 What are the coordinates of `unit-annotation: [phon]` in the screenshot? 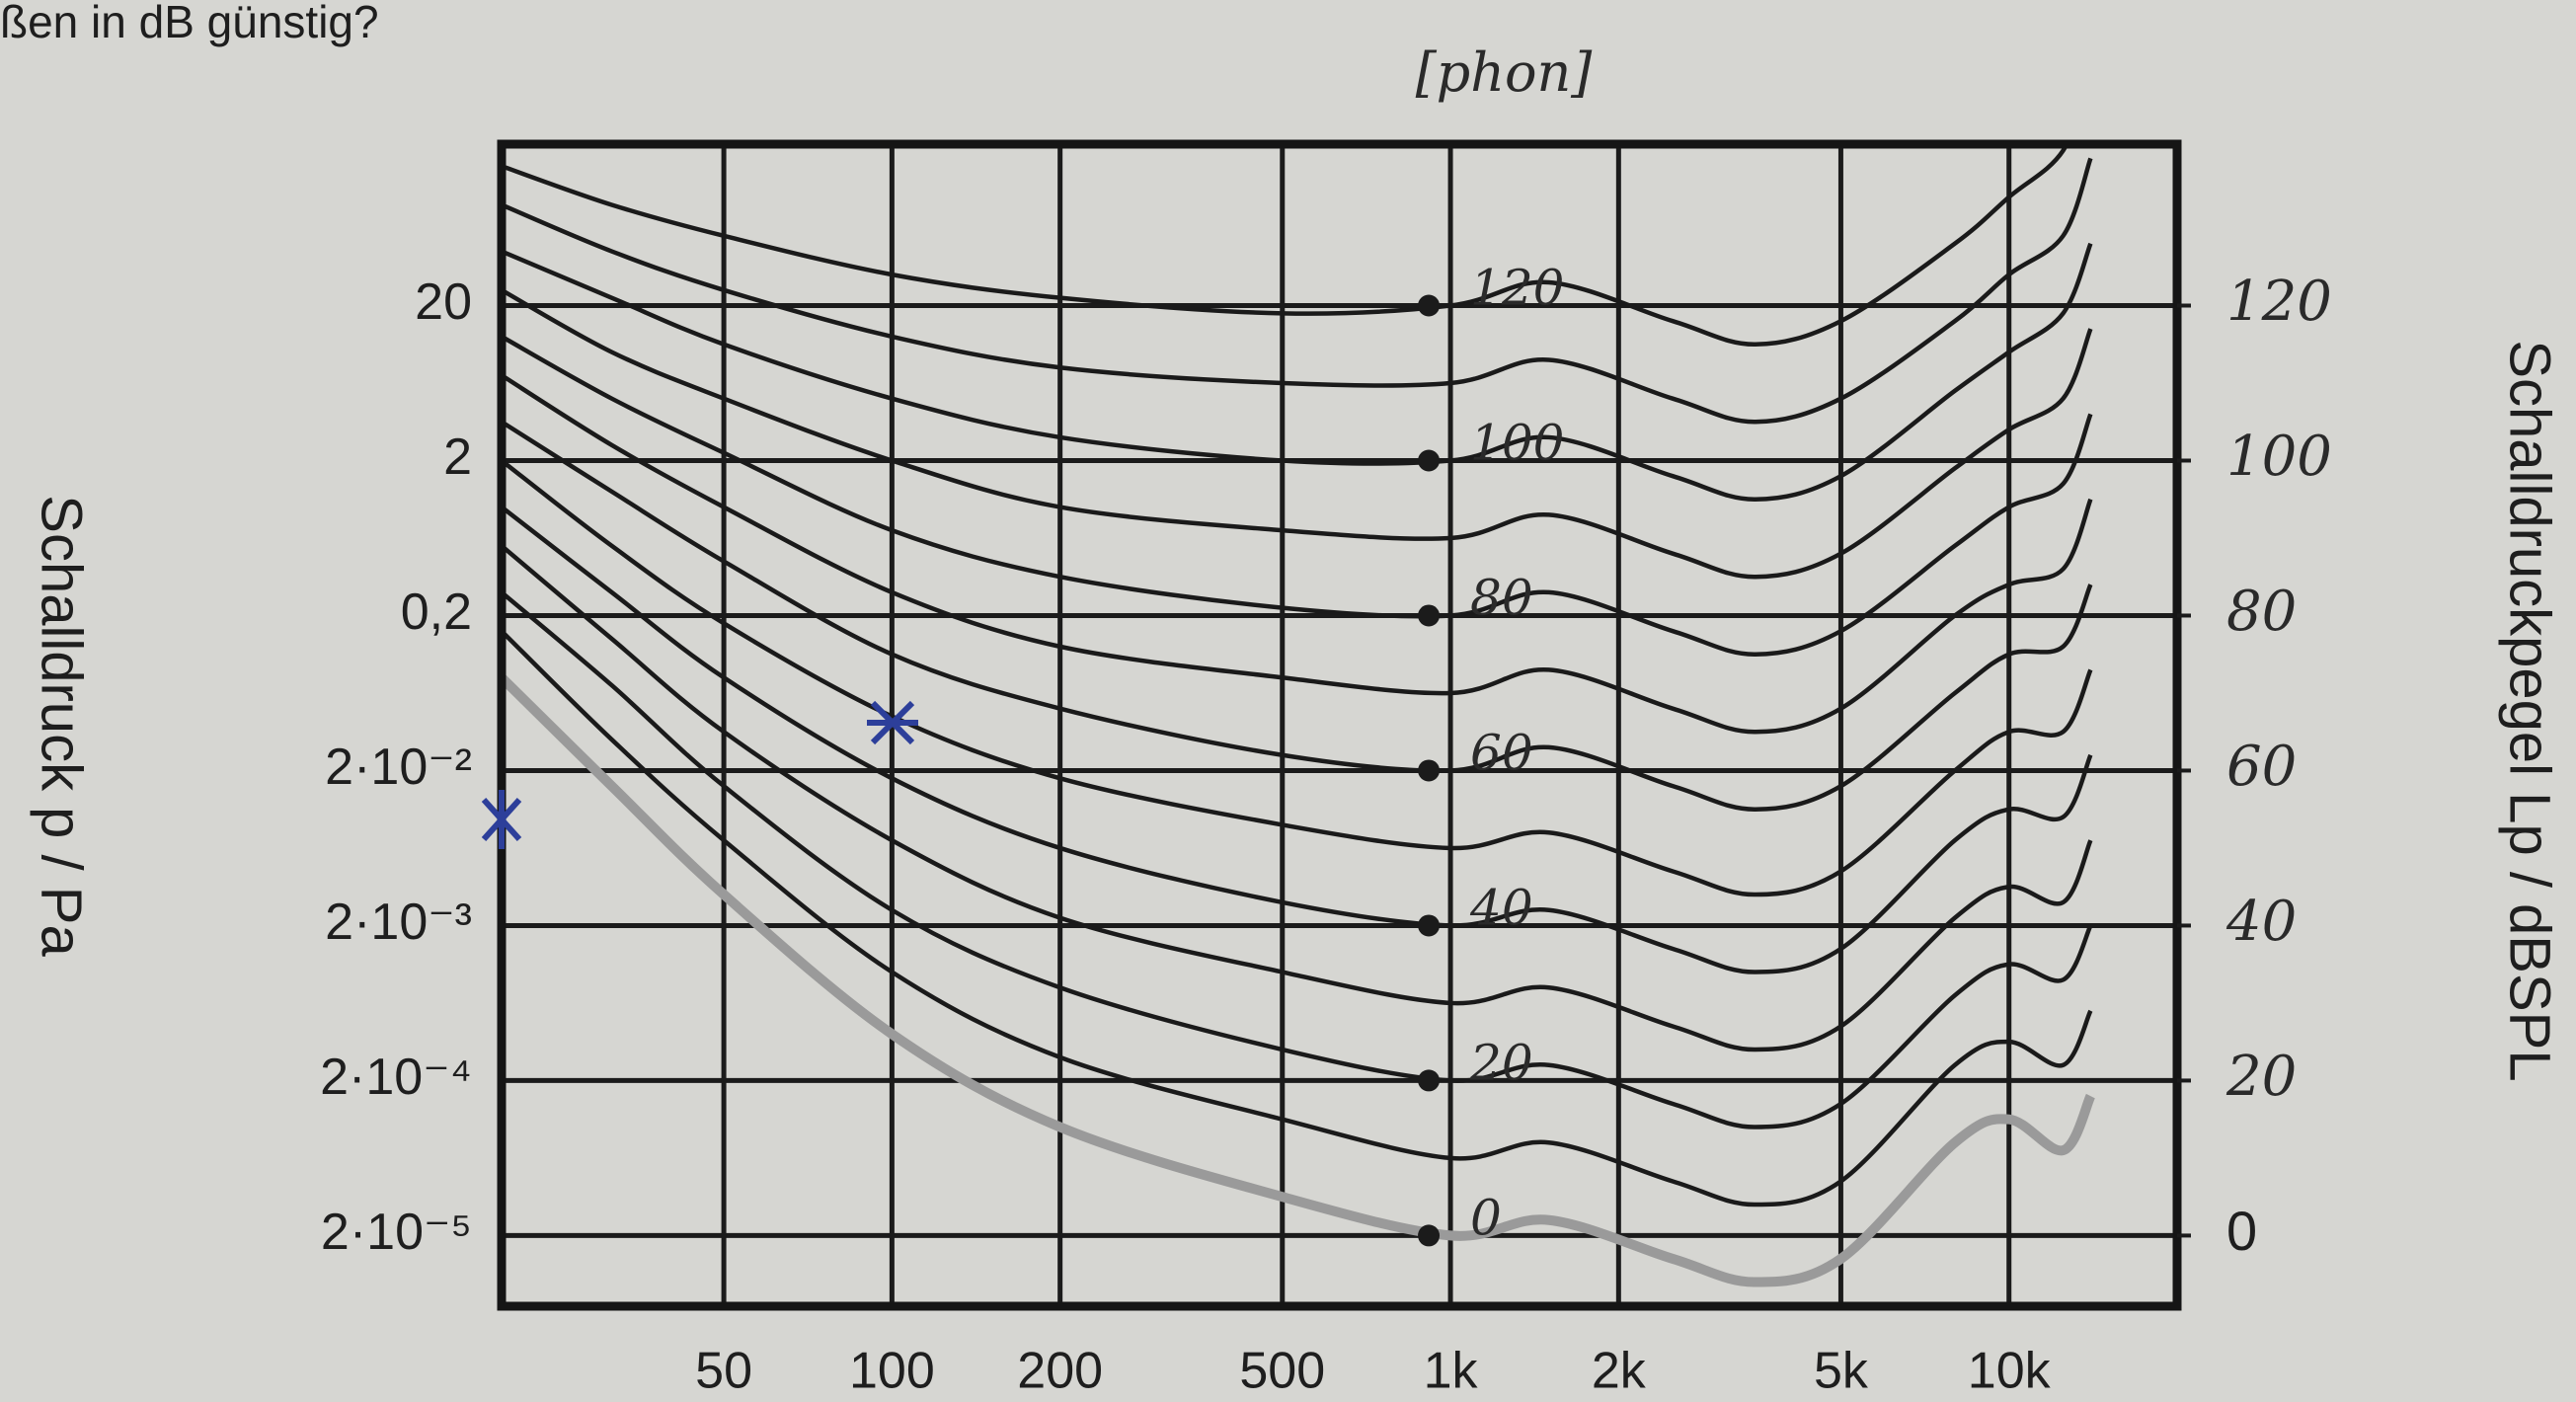 It's located at (1505, 72).